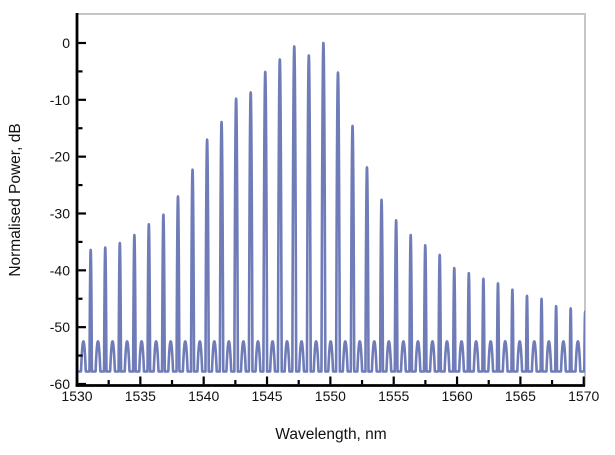 This screenshot has width=615, height=455. Describe the element at coordinates (203, 396) in the screenshot. I see `x-axis-tick-label: 1540` at that location.